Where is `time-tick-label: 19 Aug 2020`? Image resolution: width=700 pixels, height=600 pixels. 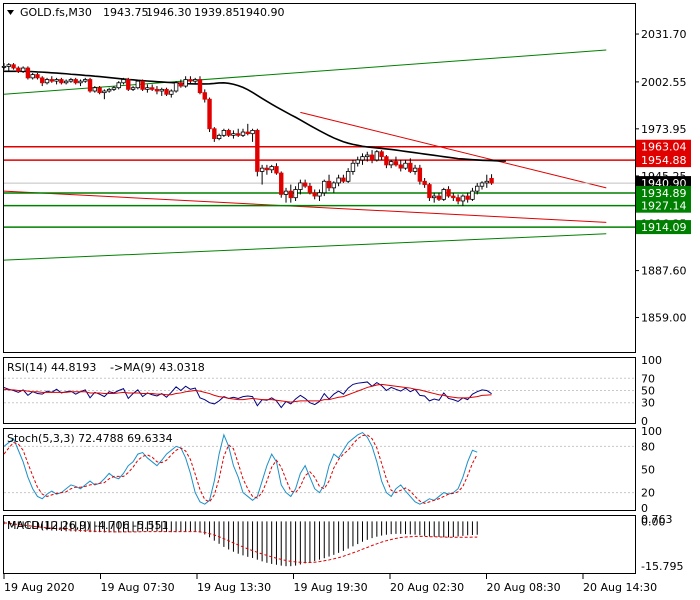 time-tick-label: 19 Aug 2020 is located at coordinates (39, 587).